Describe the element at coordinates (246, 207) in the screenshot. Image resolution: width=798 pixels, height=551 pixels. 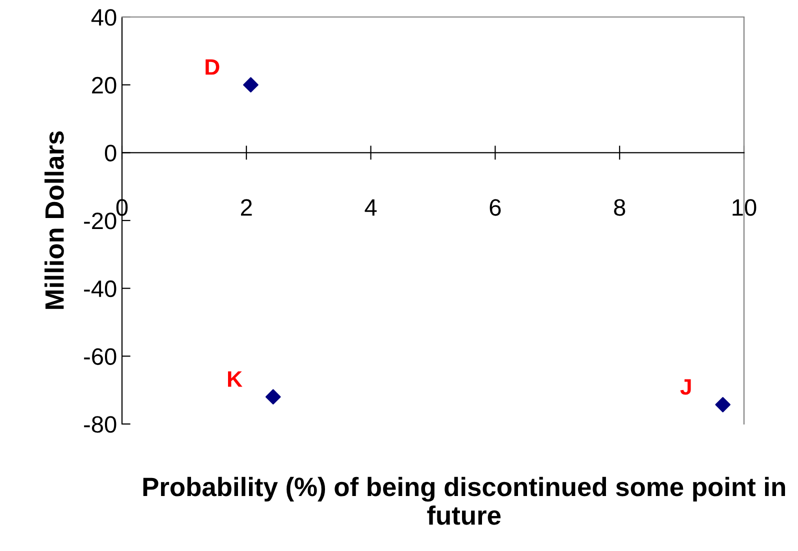
I see `x-tick-label: 2` at that location.